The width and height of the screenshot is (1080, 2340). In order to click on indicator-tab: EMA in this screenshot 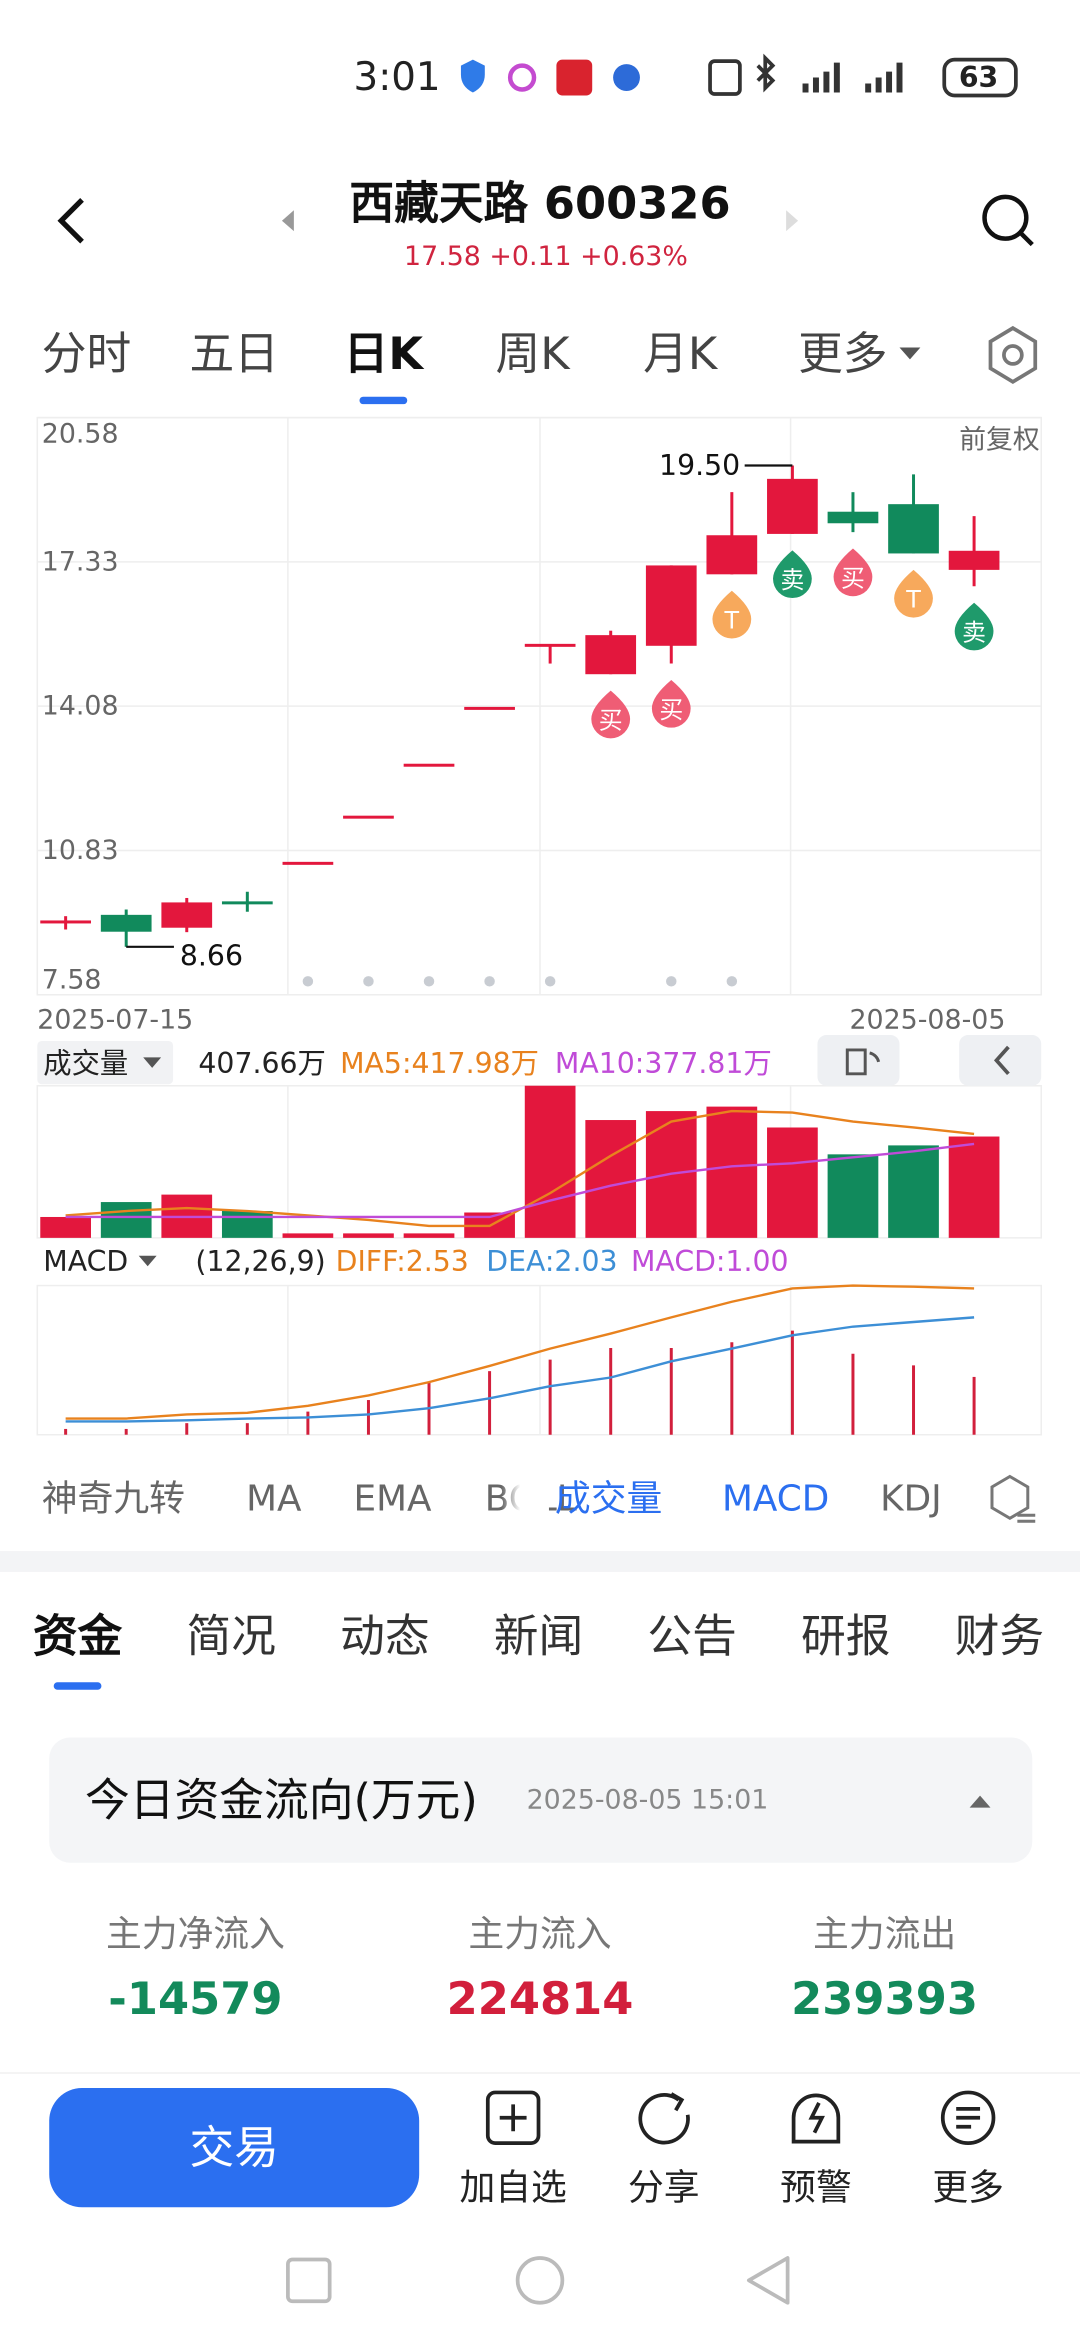, I will do `click(393, 1498)`.